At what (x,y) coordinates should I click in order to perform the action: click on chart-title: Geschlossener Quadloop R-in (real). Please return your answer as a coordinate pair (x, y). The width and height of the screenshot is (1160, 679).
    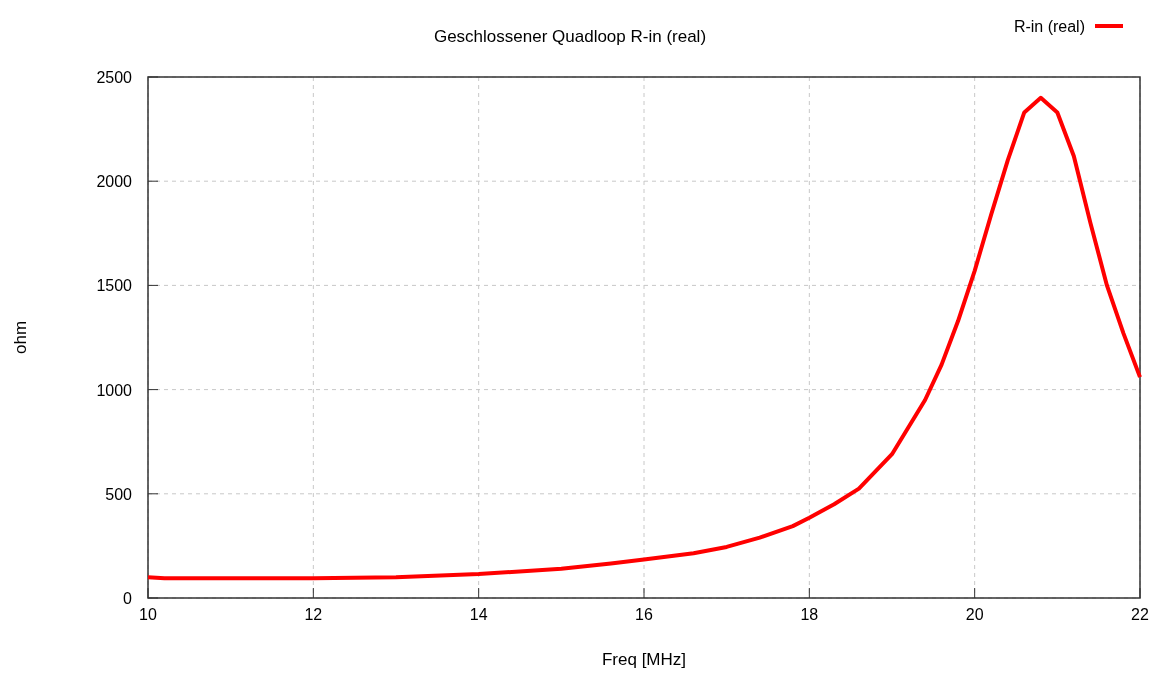
    Looking at the image, I should click on (570, 36).